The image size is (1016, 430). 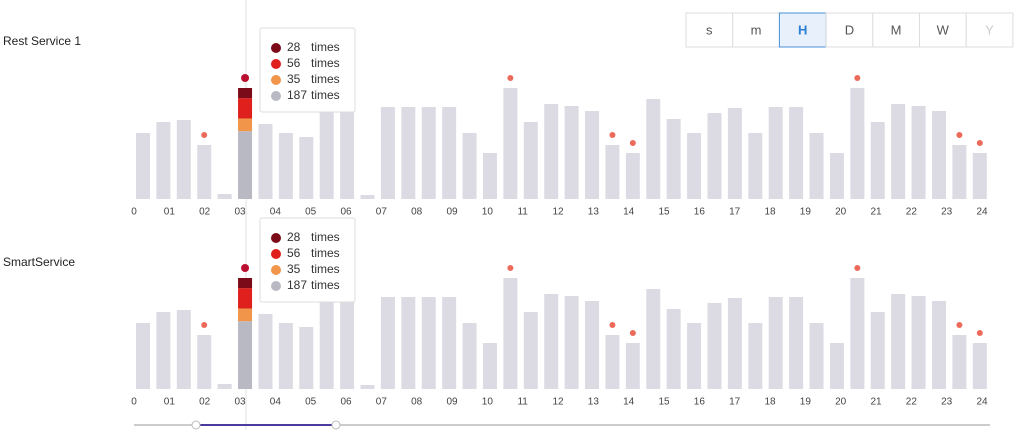 I want to click on time-button-label: s, so click(x=709, y=29).